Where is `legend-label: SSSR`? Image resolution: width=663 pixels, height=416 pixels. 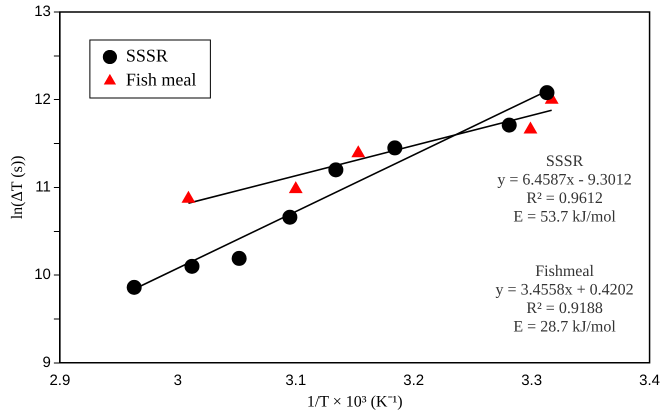 legend-label: SSSR is located at coordinates (147, 56).